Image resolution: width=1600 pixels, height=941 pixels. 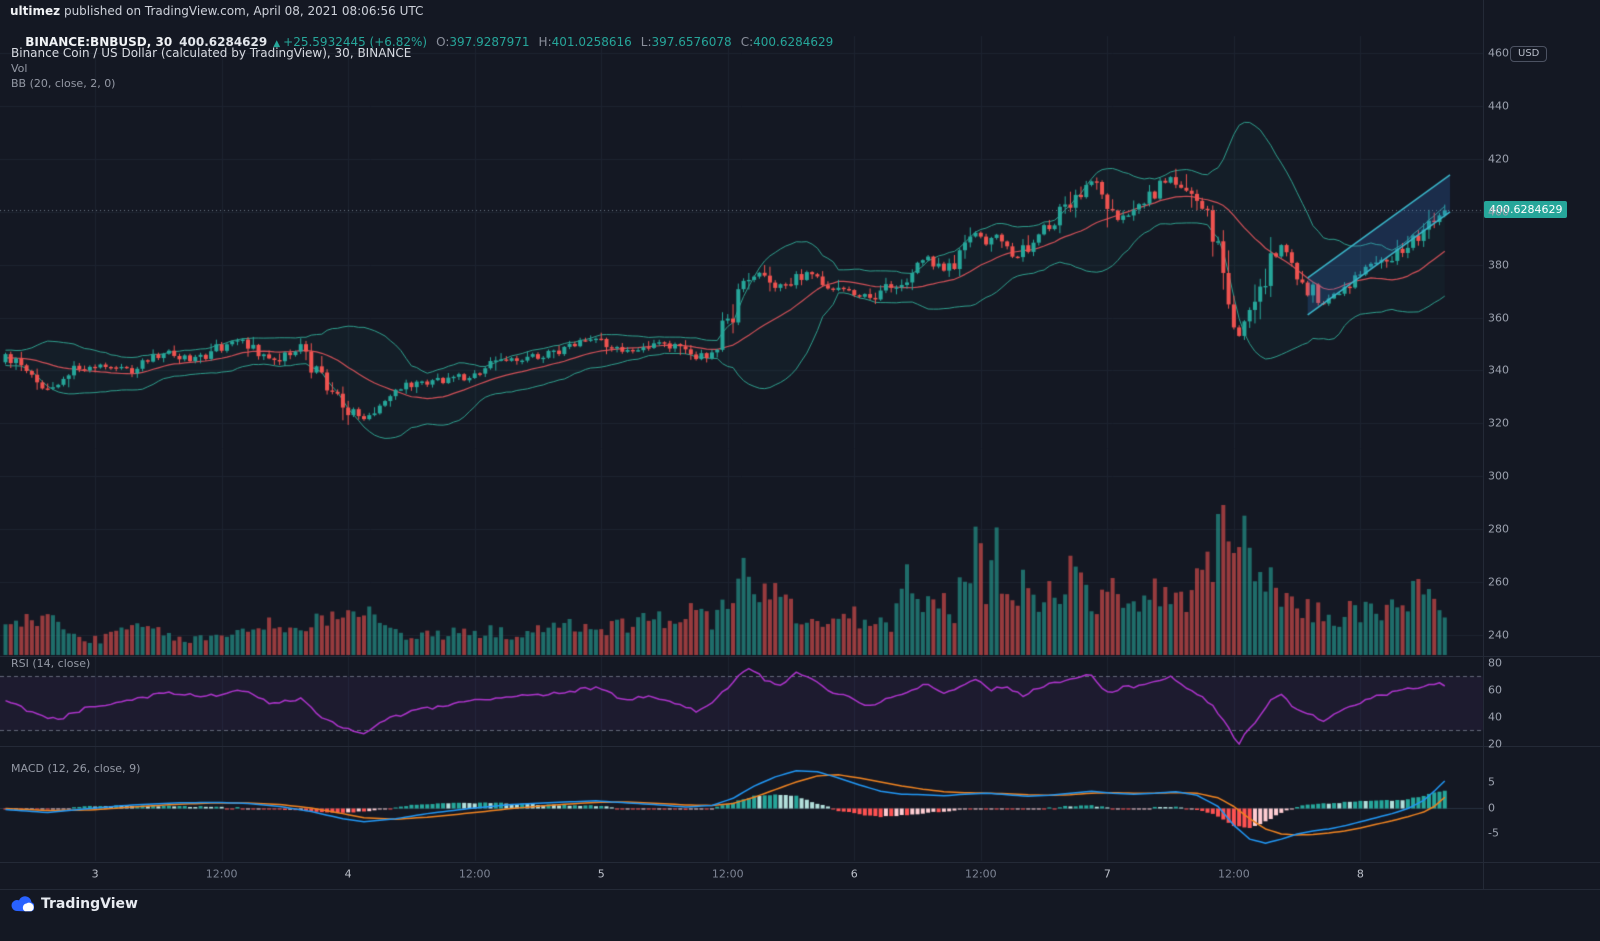 I want to click on price-tick-label: 420, so click(x=1498, y=159).